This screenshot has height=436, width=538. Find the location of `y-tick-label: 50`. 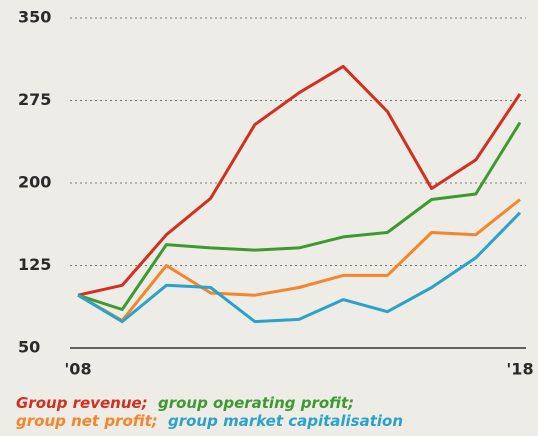

y-tick-label: 50 is located at coordinates (29, 347).